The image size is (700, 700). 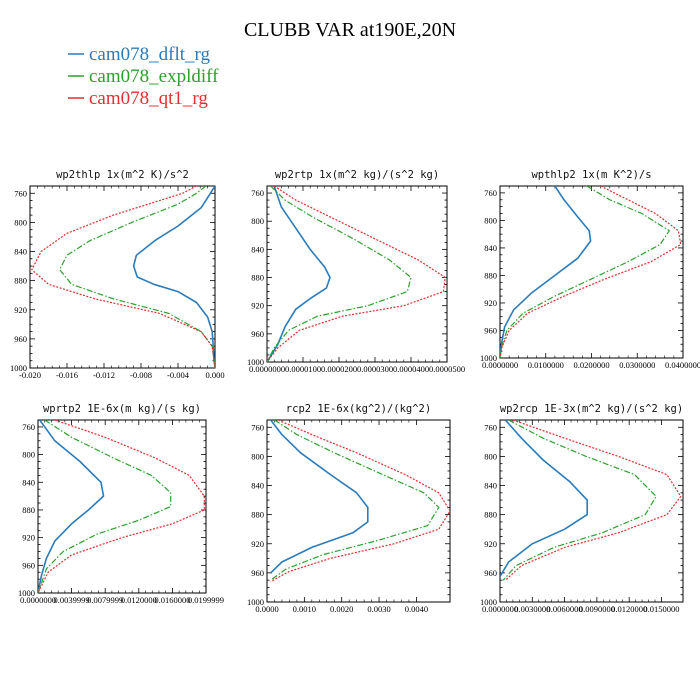 I want to click on x-tick-label: 0.0400000, so click(x=682, y=365).